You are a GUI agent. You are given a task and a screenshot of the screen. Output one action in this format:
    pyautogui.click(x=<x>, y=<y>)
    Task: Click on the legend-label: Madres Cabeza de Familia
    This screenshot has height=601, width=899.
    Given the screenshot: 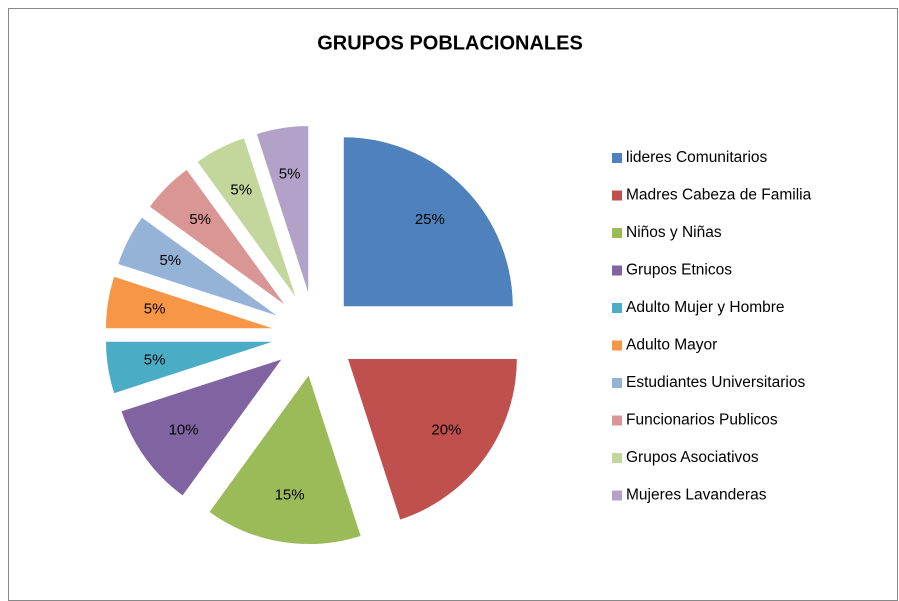 What is the action you would take?
    pyautogui.click(x=719, y=195)
    